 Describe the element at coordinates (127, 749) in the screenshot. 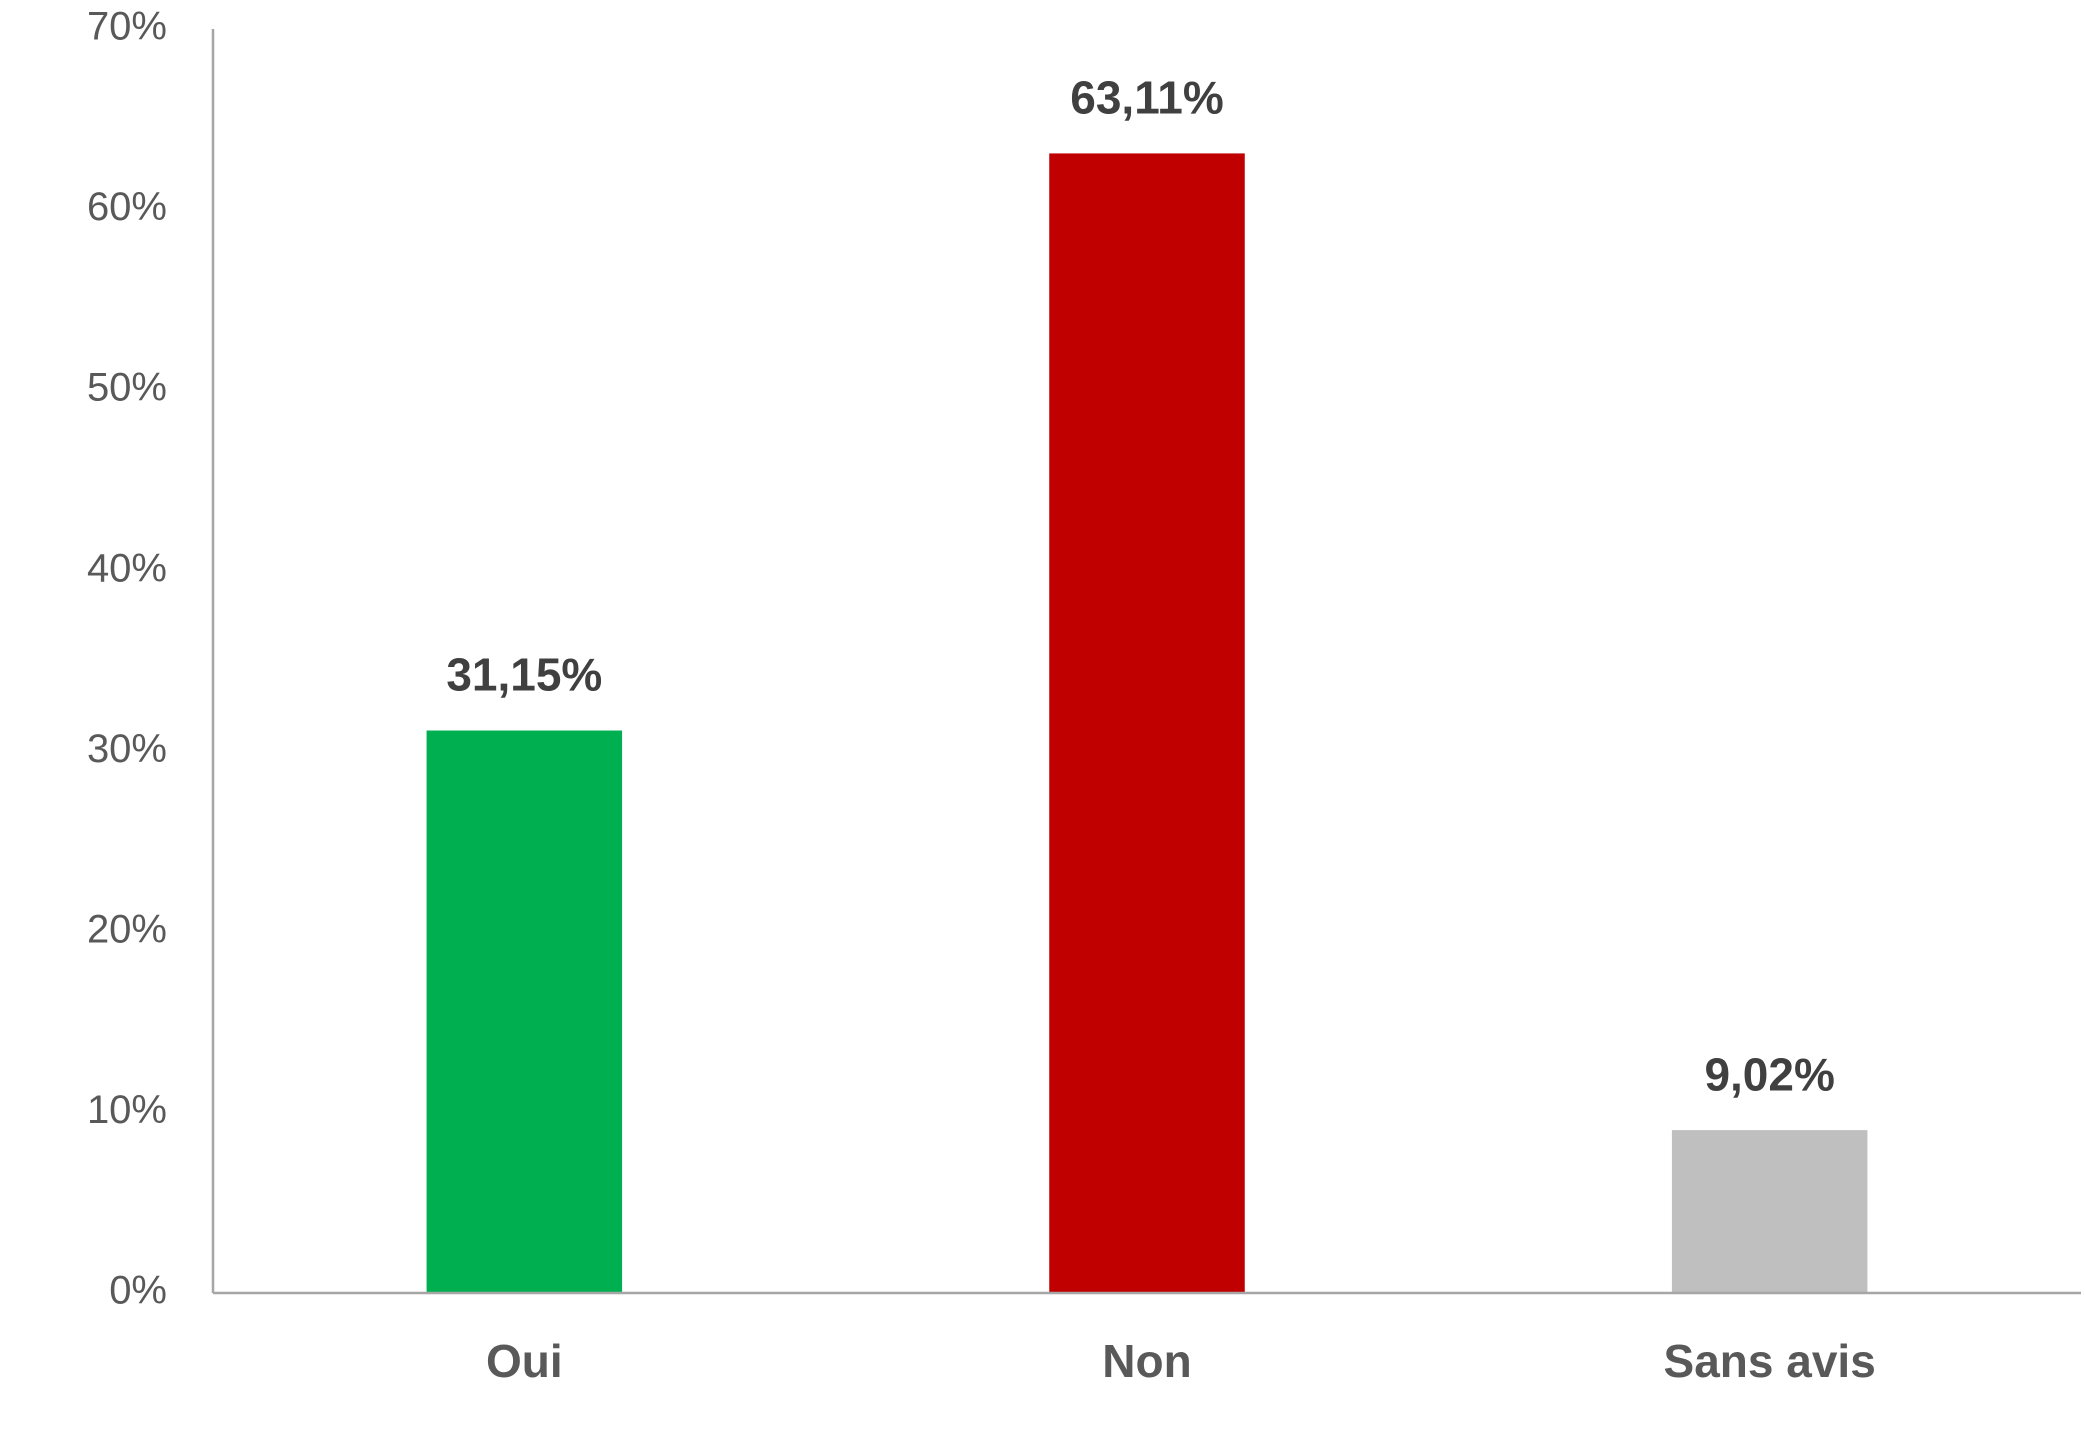

I see `y-tick-label: 30%` at that location.